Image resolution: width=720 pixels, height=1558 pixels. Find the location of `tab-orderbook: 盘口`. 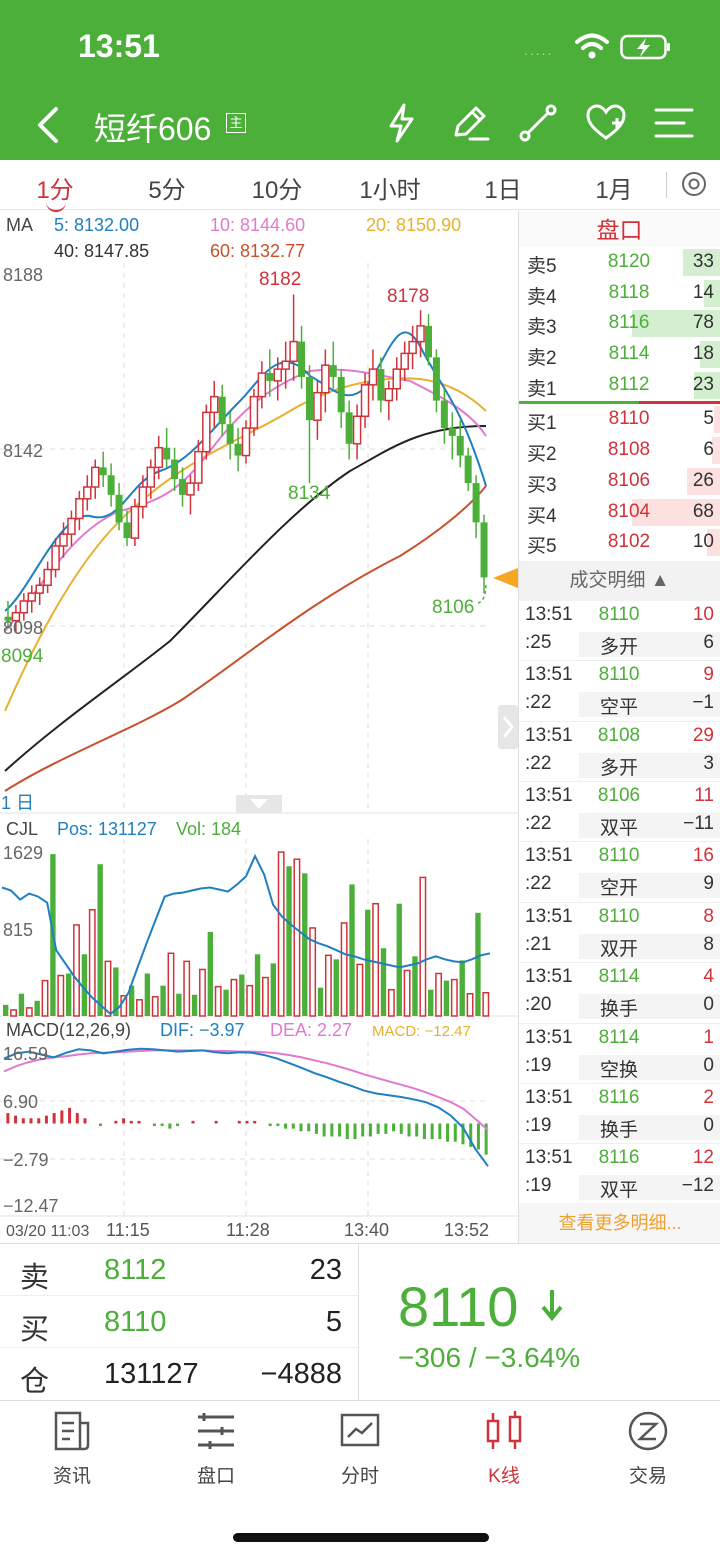

tab-orderbook: 盘口 is located at coordinates (216, 1448).